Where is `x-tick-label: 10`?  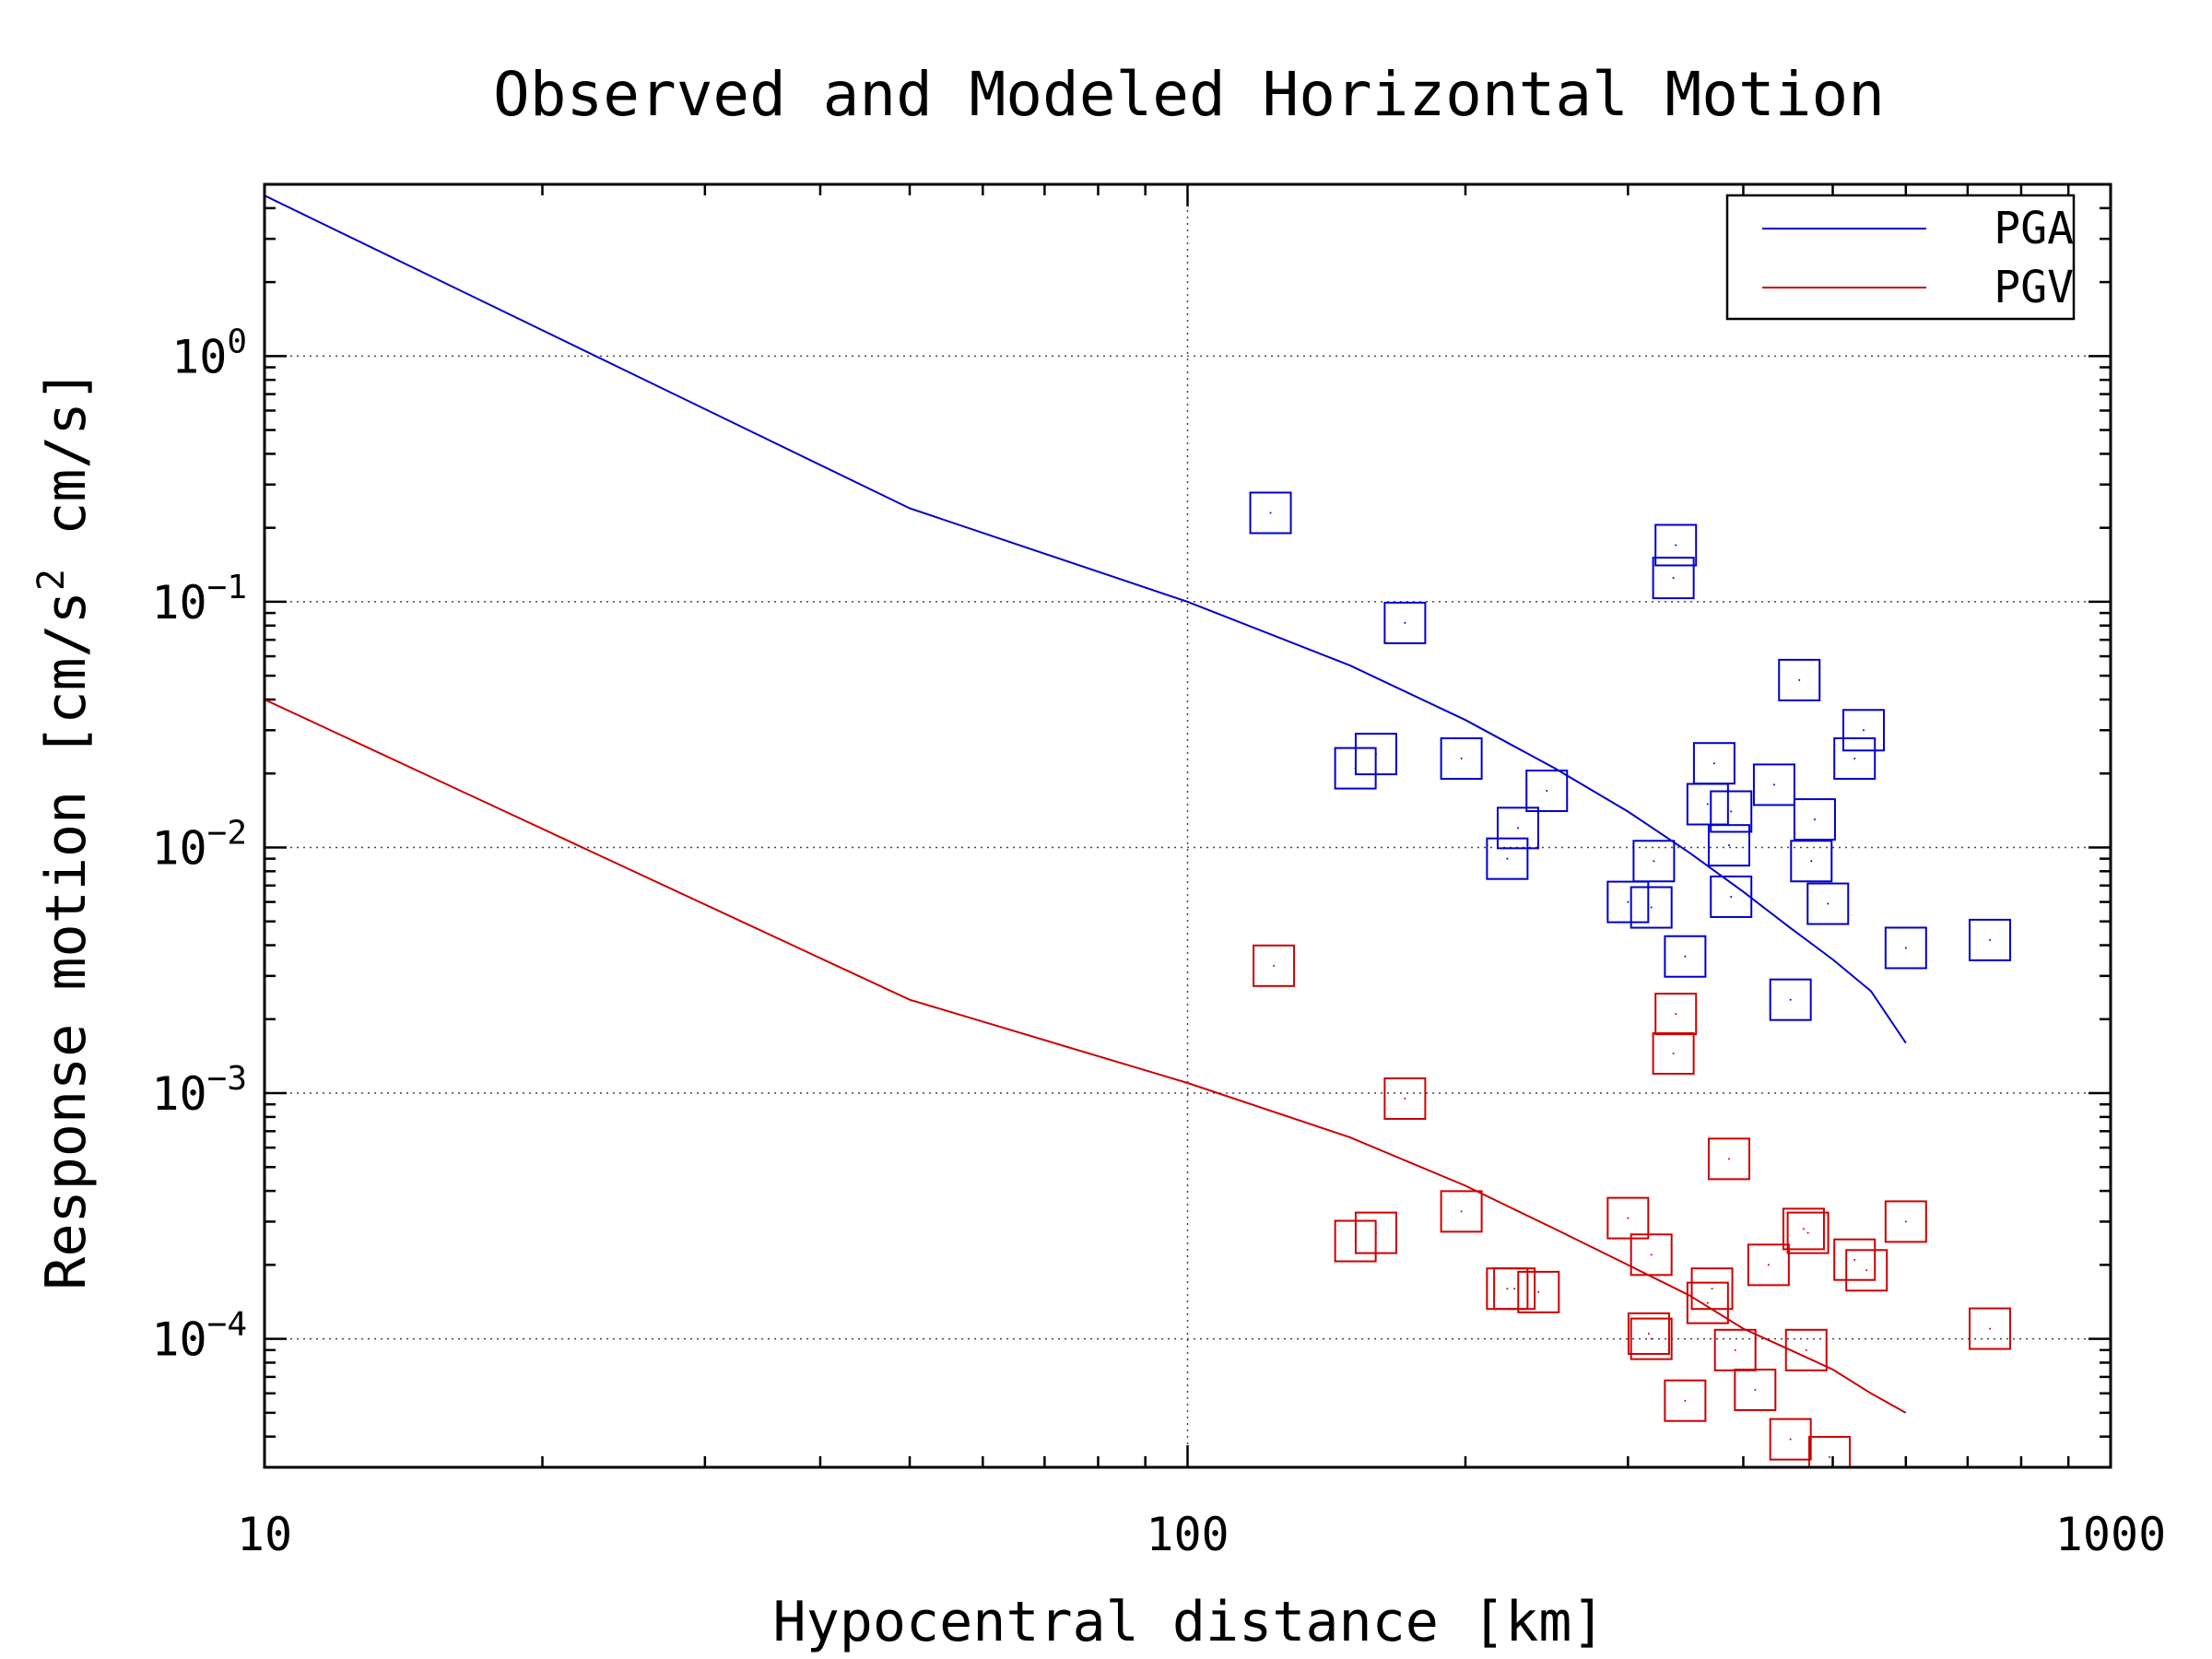
x-tick-label: 10 is located at coordinates (264, 1534).